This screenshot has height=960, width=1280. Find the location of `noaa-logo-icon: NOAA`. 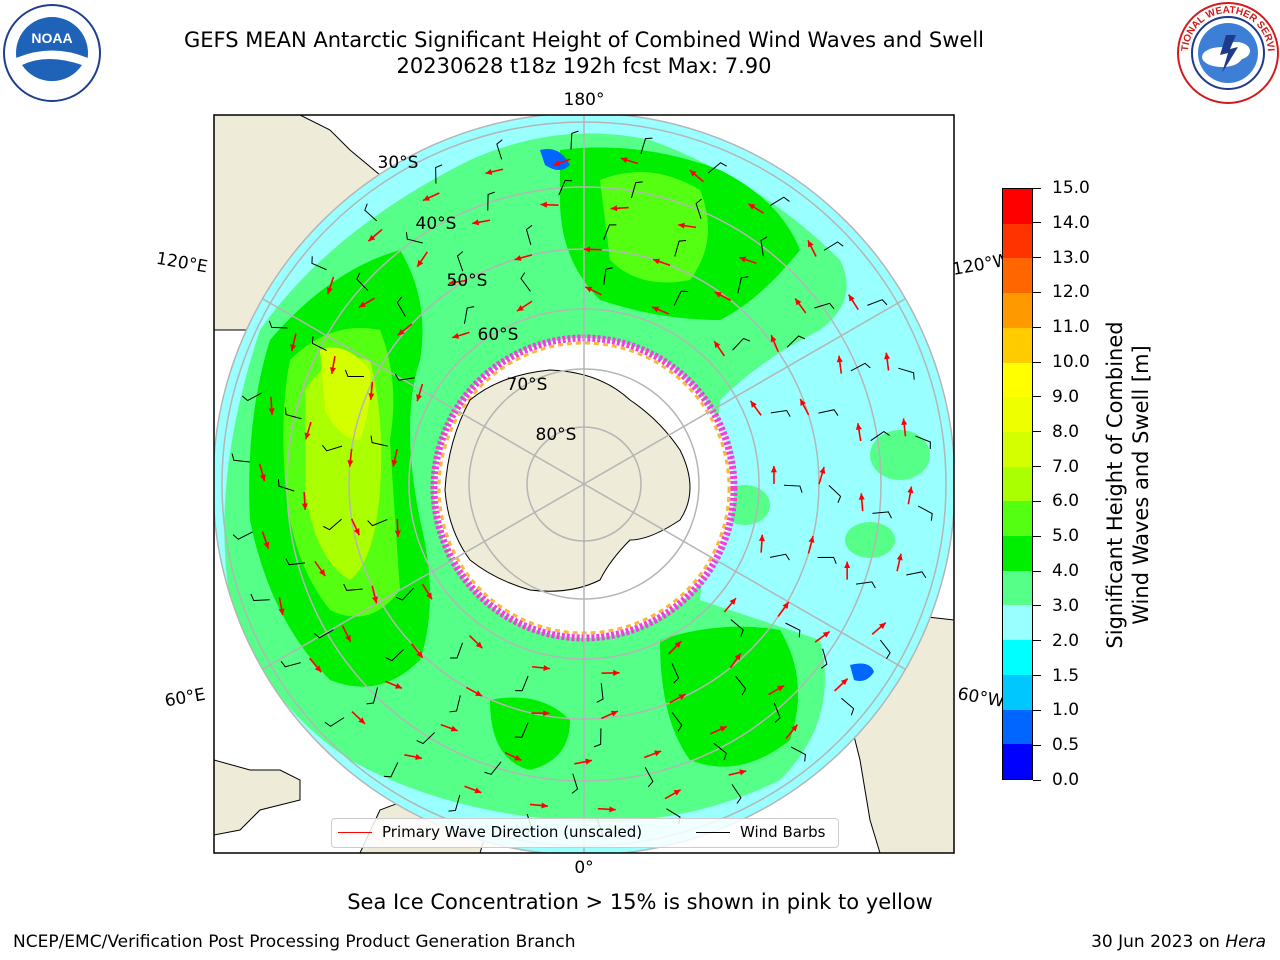

noaa-logo-icon: NOAA is located at coordinates (52, 53).